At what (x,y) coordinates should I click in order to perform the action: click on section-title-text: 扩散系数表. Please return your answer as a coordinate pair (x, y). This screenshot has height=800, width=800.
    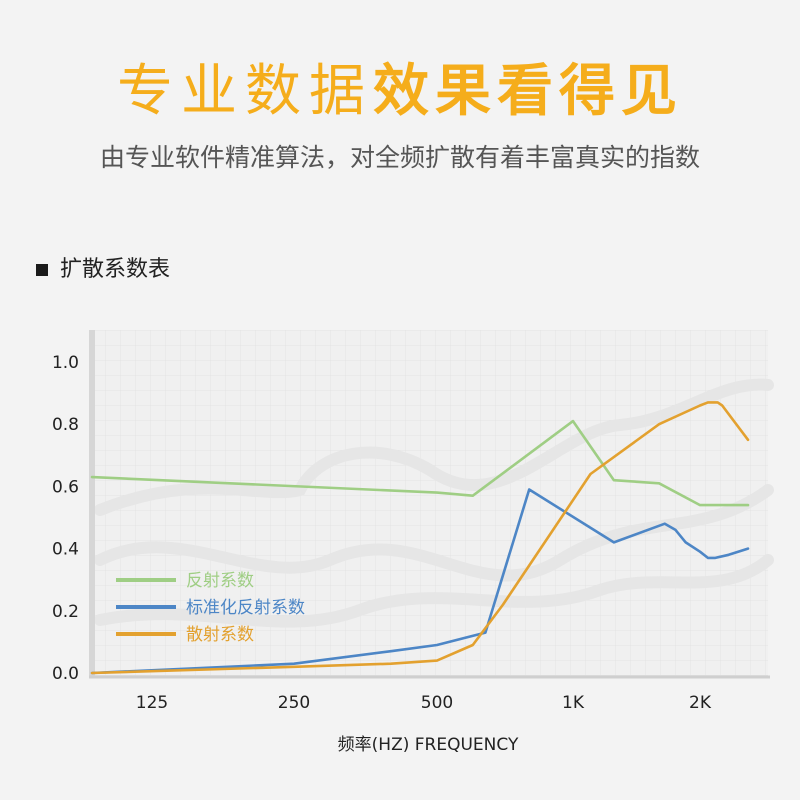
    Looking at the image, I should click on (115, 269).